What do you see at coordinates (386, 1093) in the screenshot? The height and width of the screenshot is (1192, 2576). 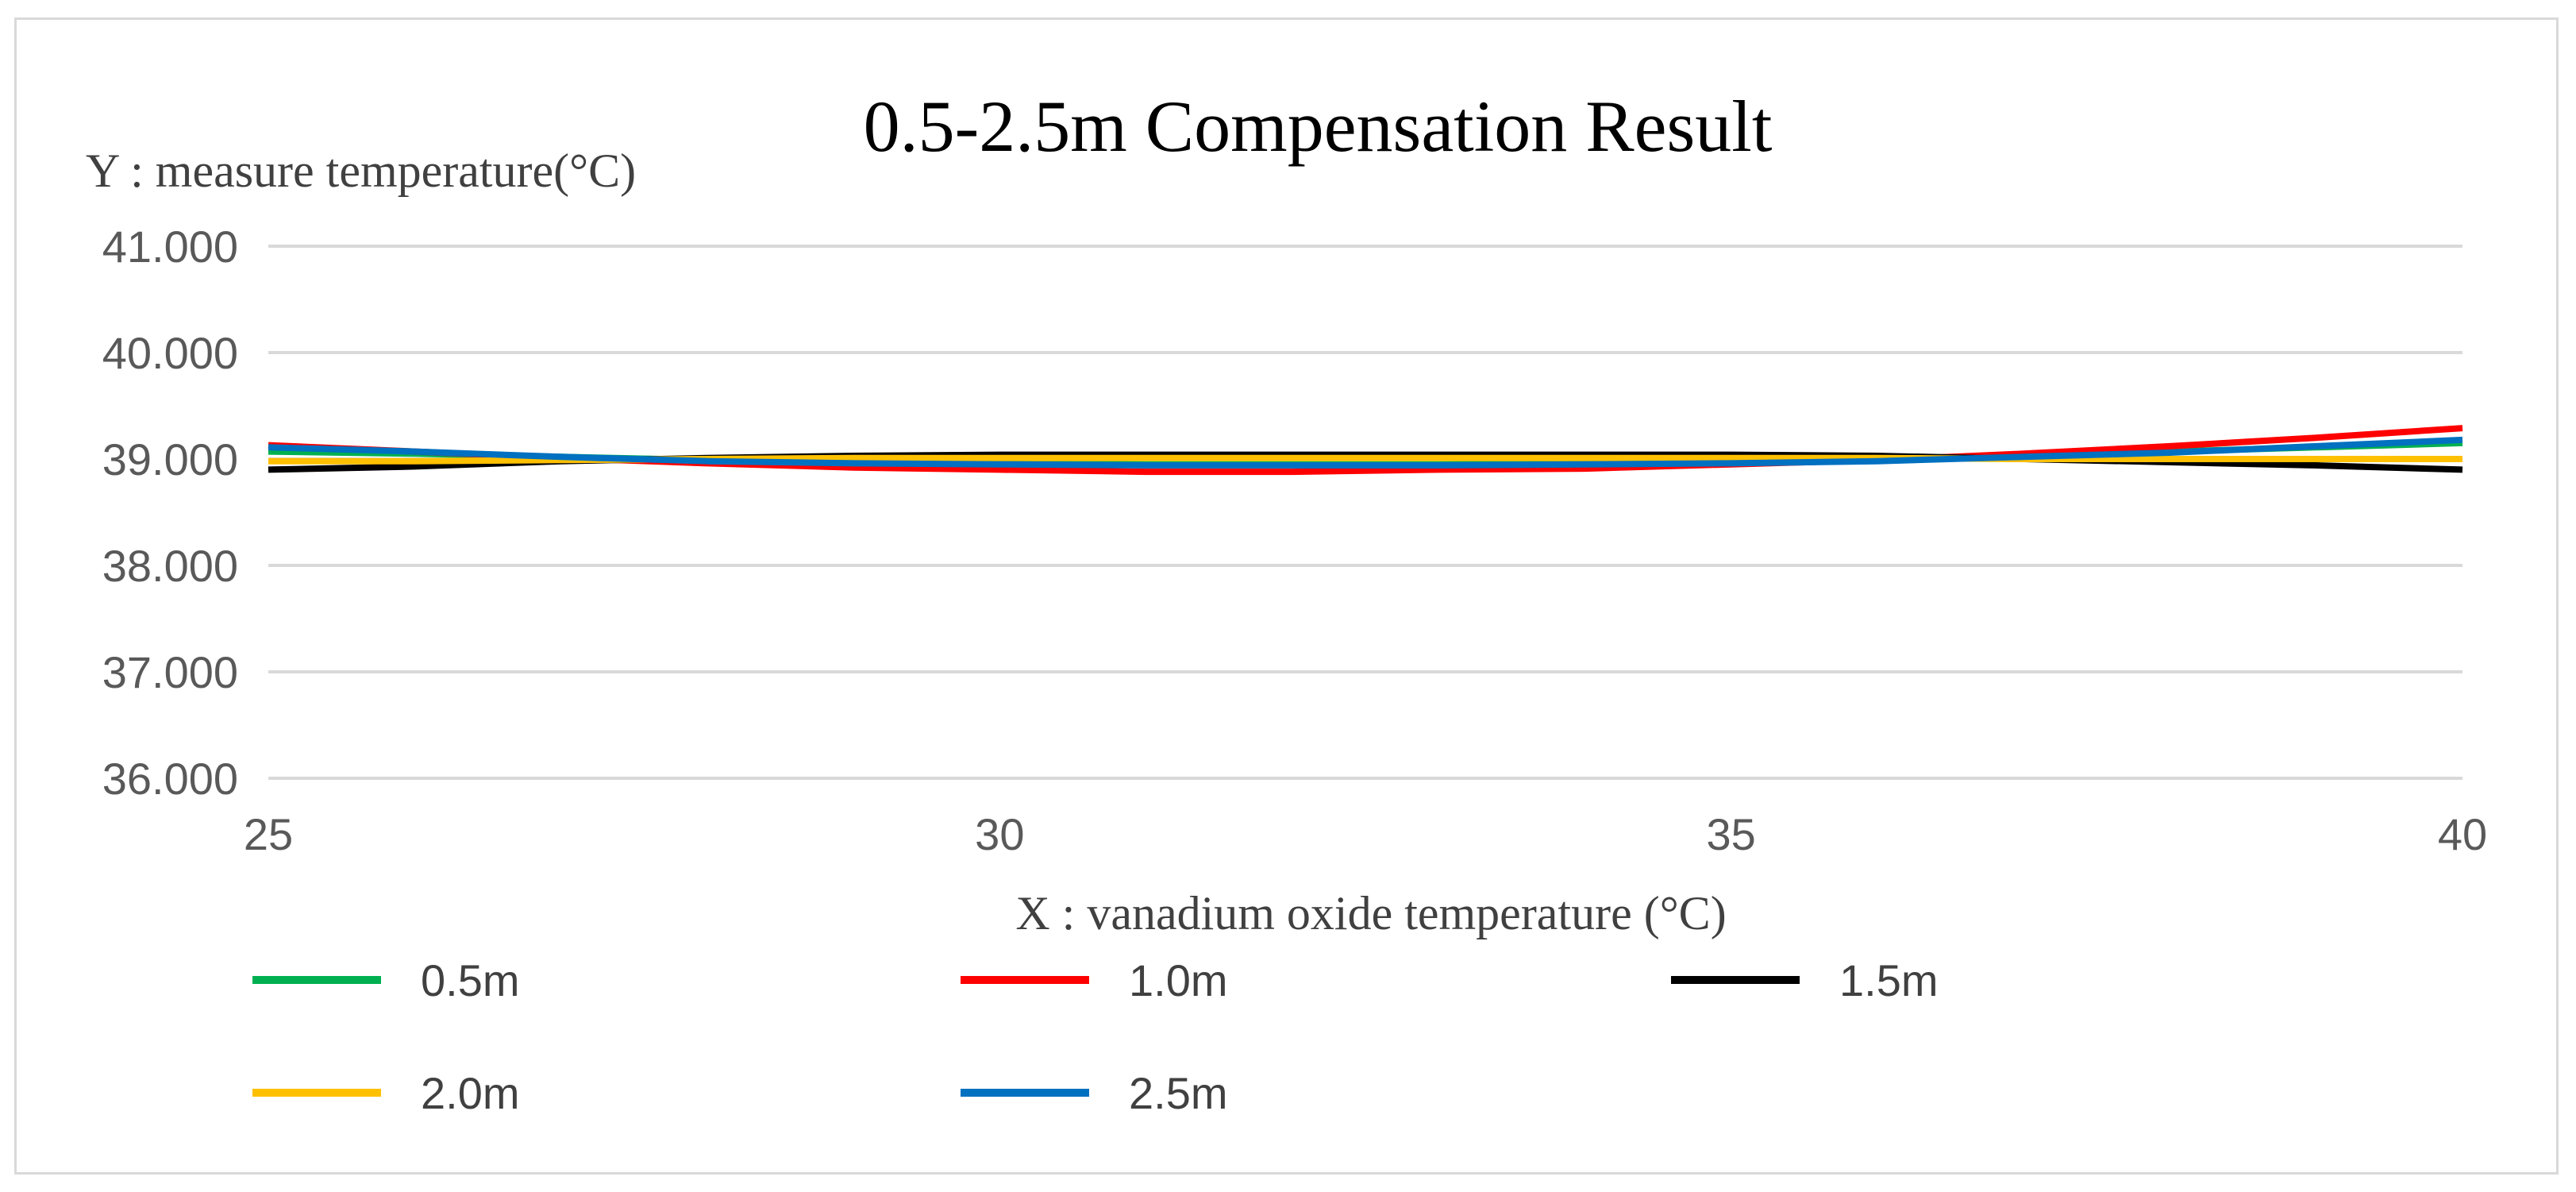 I see `legend-item-2.0m: 2.0m` at bounding box center [386, 1093].